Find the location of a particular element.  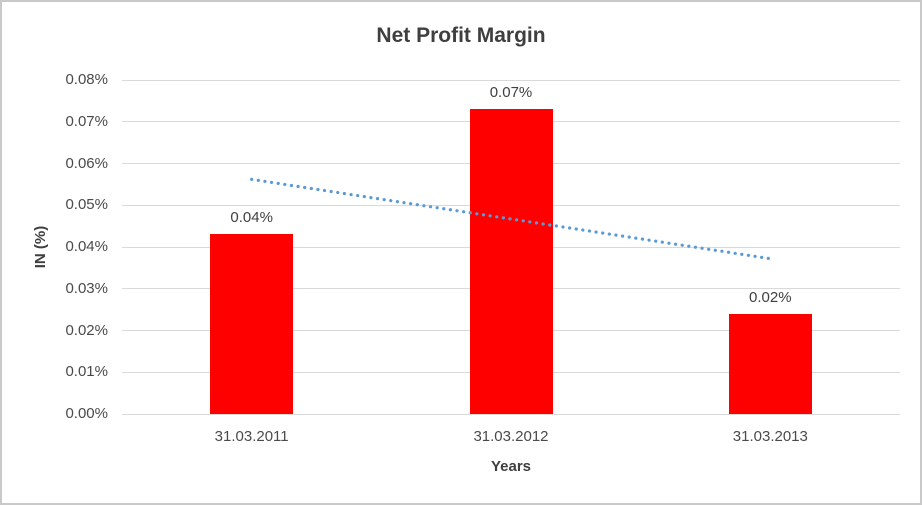

chart-title: Net Profit Margin is located at coordinates (461, 35).